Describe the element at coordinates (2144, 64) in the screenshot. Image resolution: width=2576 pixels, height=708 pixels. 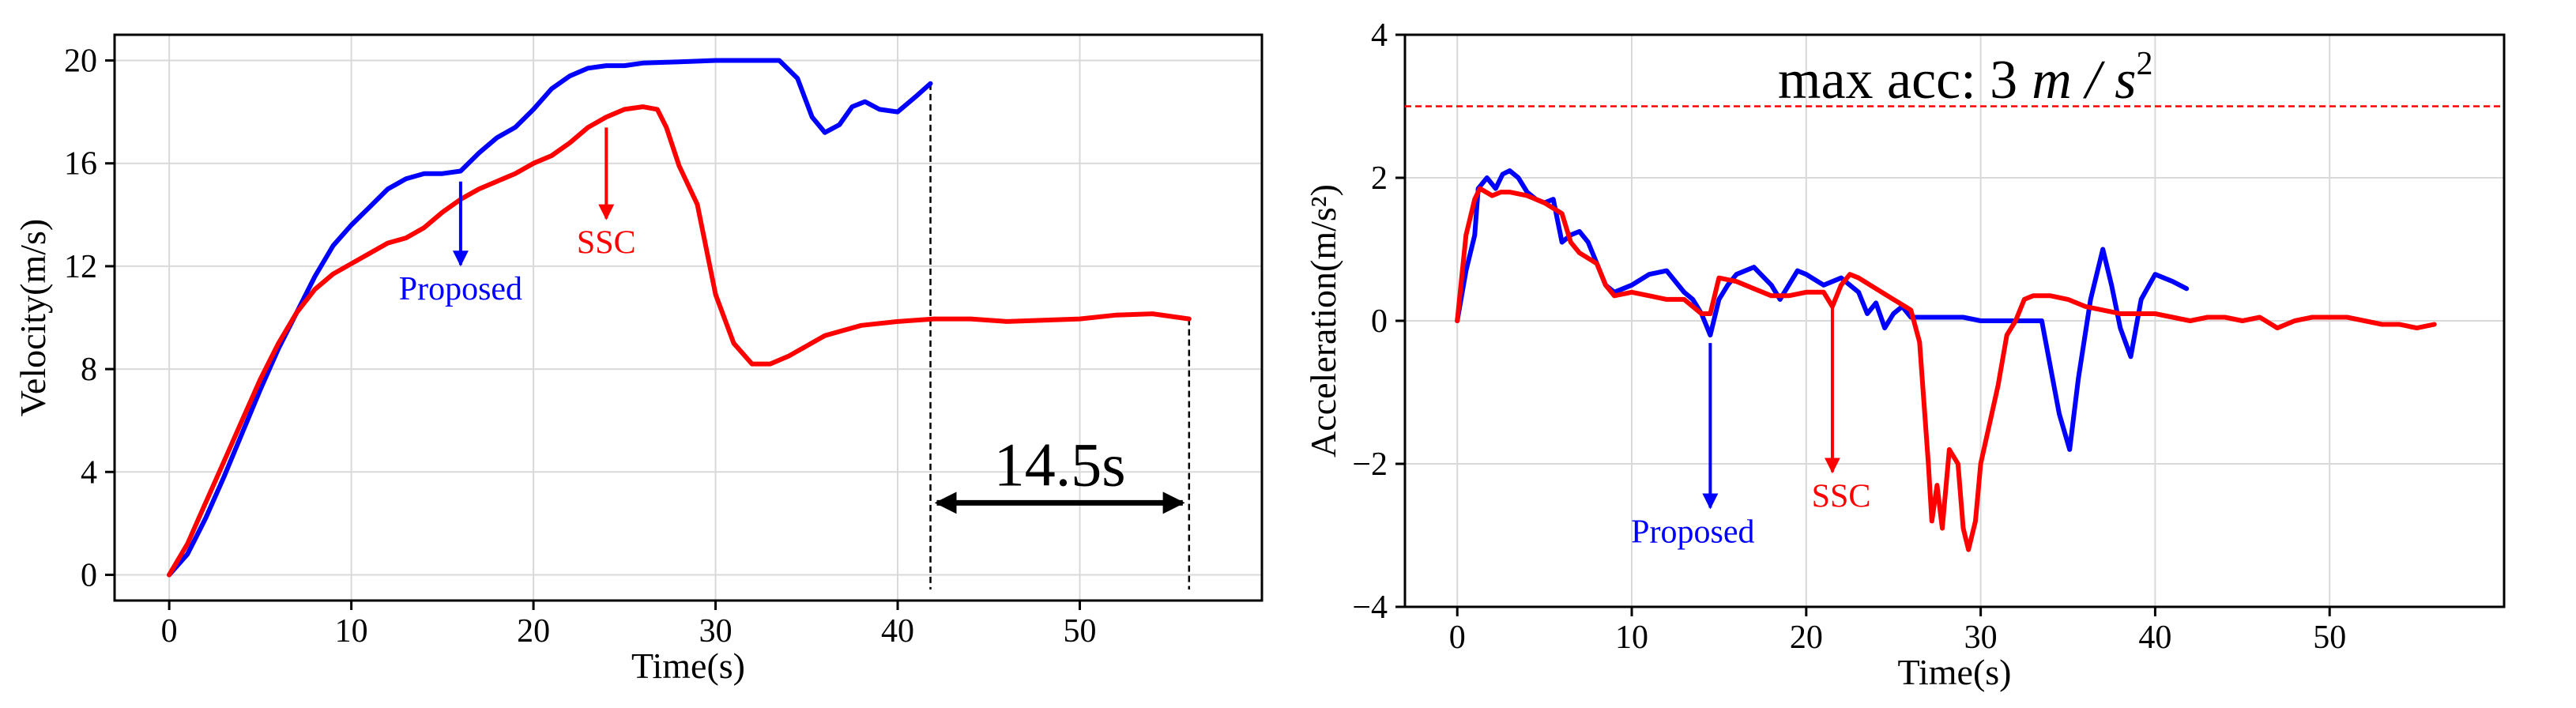
I see `max-acc-exponent: 2` at that location.